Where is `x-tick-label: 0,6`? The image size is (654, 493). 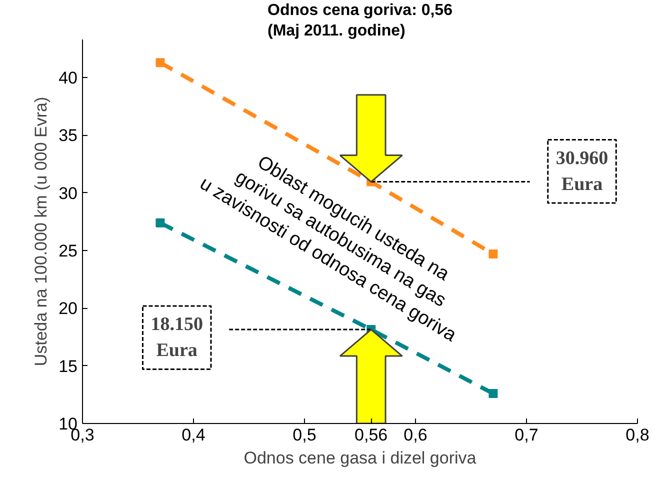 x-tick-label: 0,6 is located at coordinates (416, 435).